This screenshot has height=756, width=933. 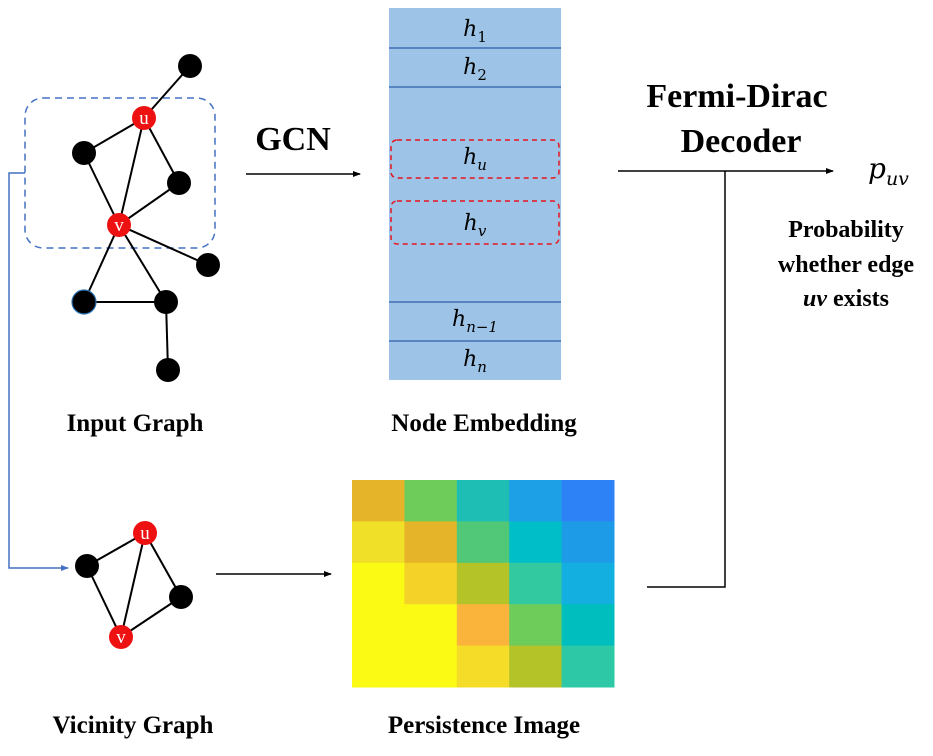 I want to click on vicinity-graph: u v Vicinity Graph, so click(x=133, y=630).